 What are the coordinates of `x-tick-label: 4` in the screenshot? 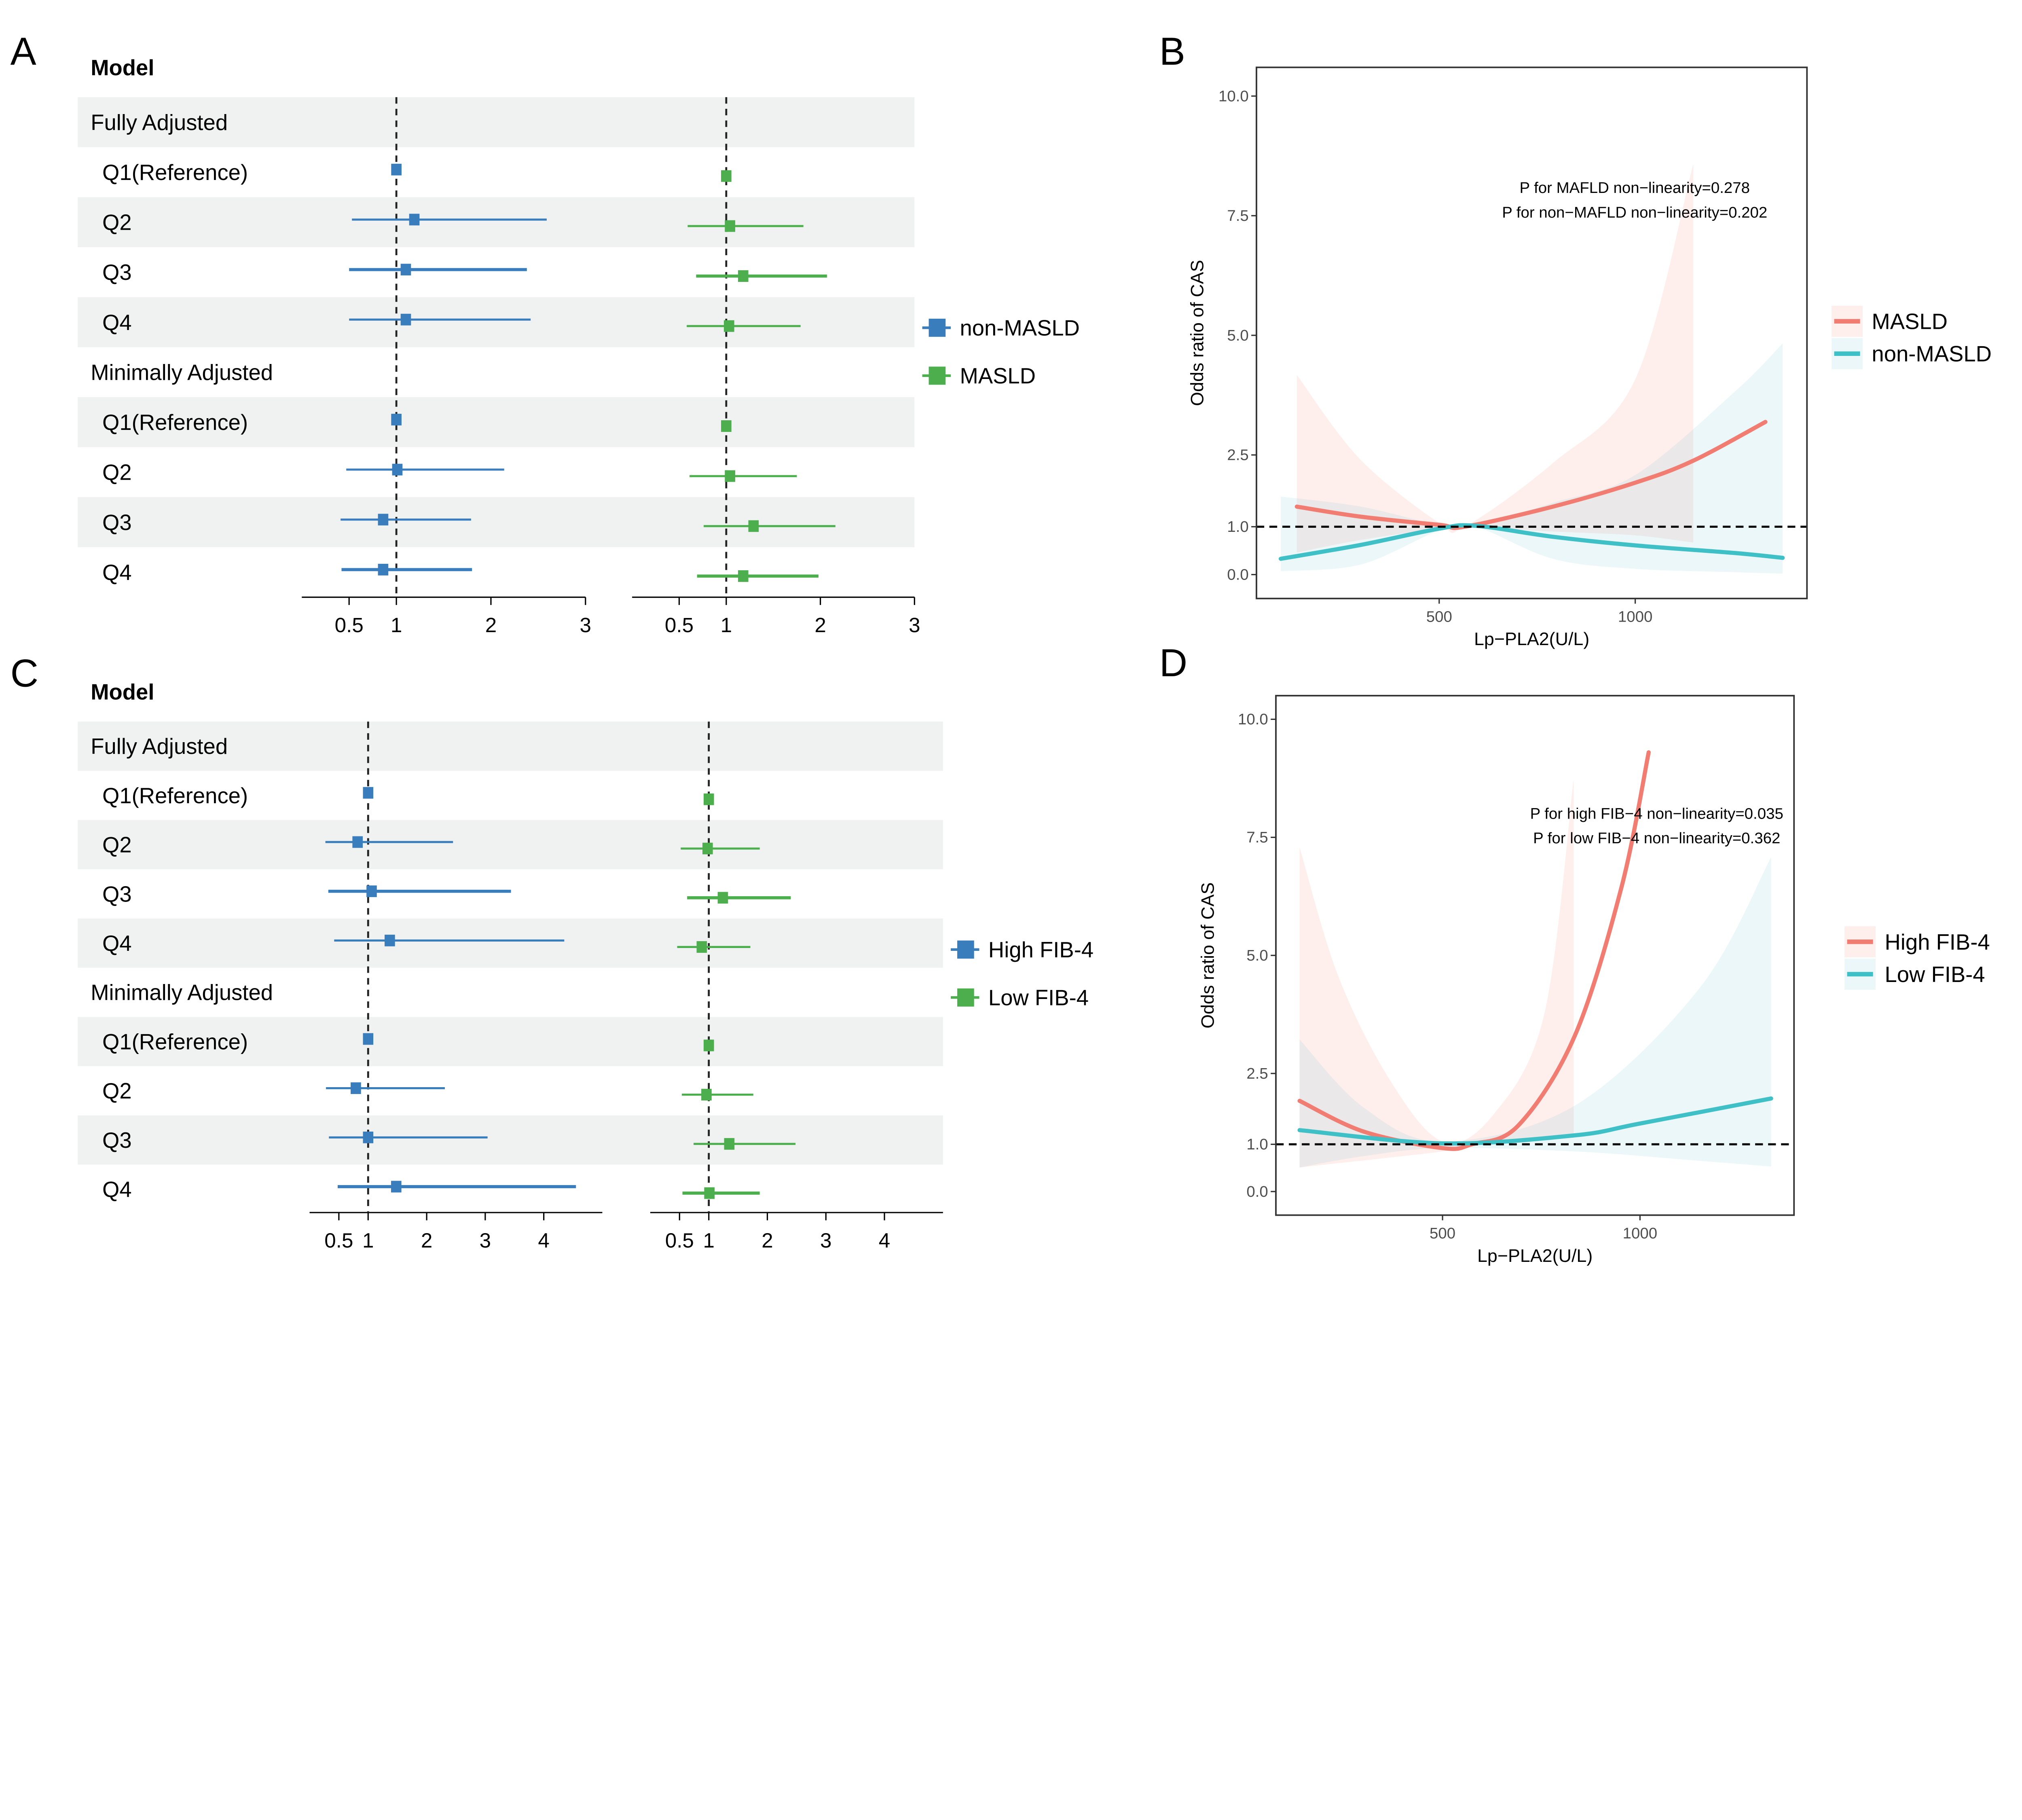 It's located at (544, 1240).